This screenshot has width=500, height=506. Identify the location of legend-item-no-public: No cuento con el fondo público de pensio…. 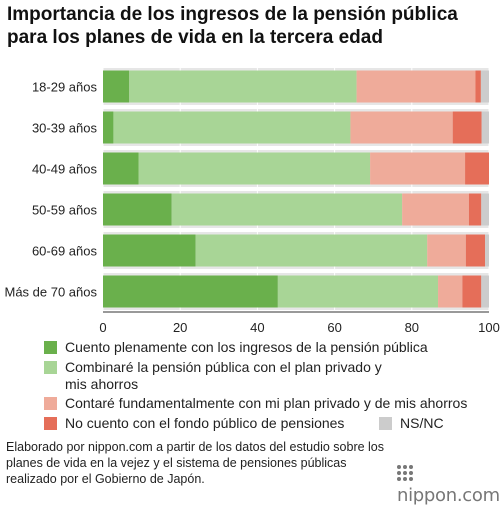
(209, 423).